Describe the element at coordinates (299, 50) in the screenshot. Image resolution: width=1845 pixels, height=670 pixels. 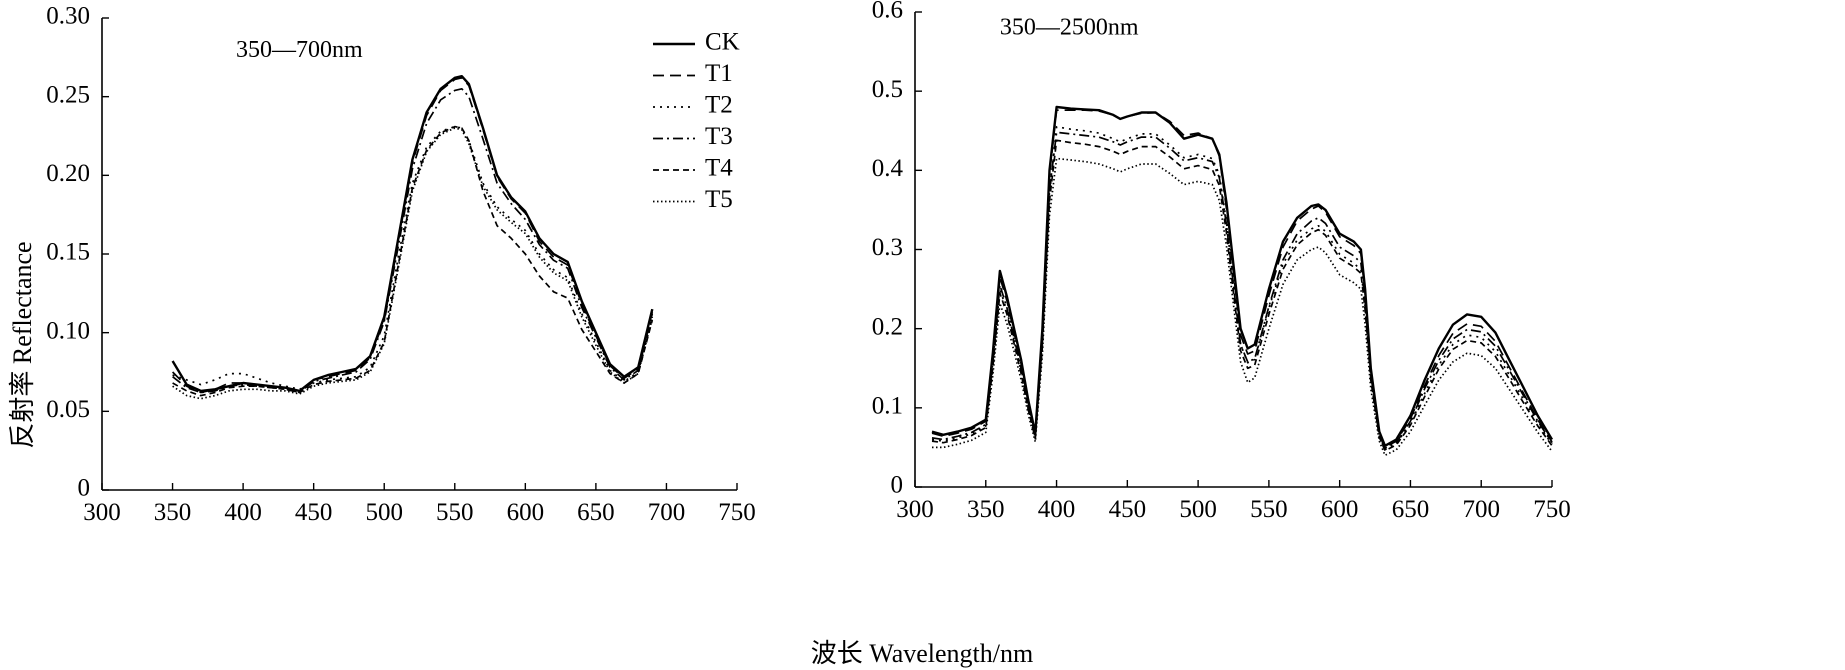
I see `range-annotation: 350—700nm` at that location.